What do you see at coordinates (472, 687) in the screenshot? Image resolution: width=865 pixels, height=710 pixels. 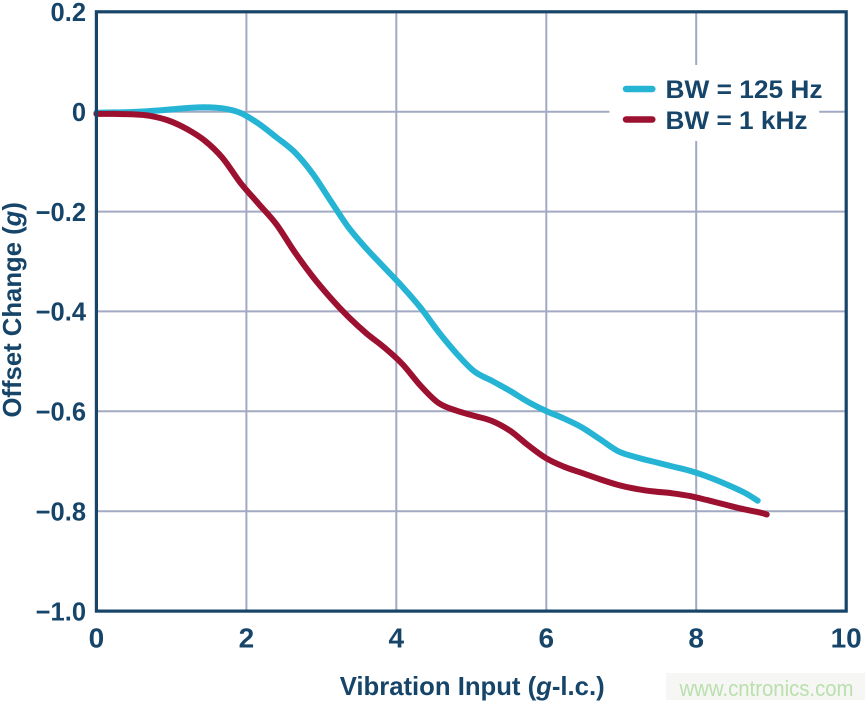 I see `svg-text: Vibration Input (g-l.c.)` at bounding box center [472, 687].